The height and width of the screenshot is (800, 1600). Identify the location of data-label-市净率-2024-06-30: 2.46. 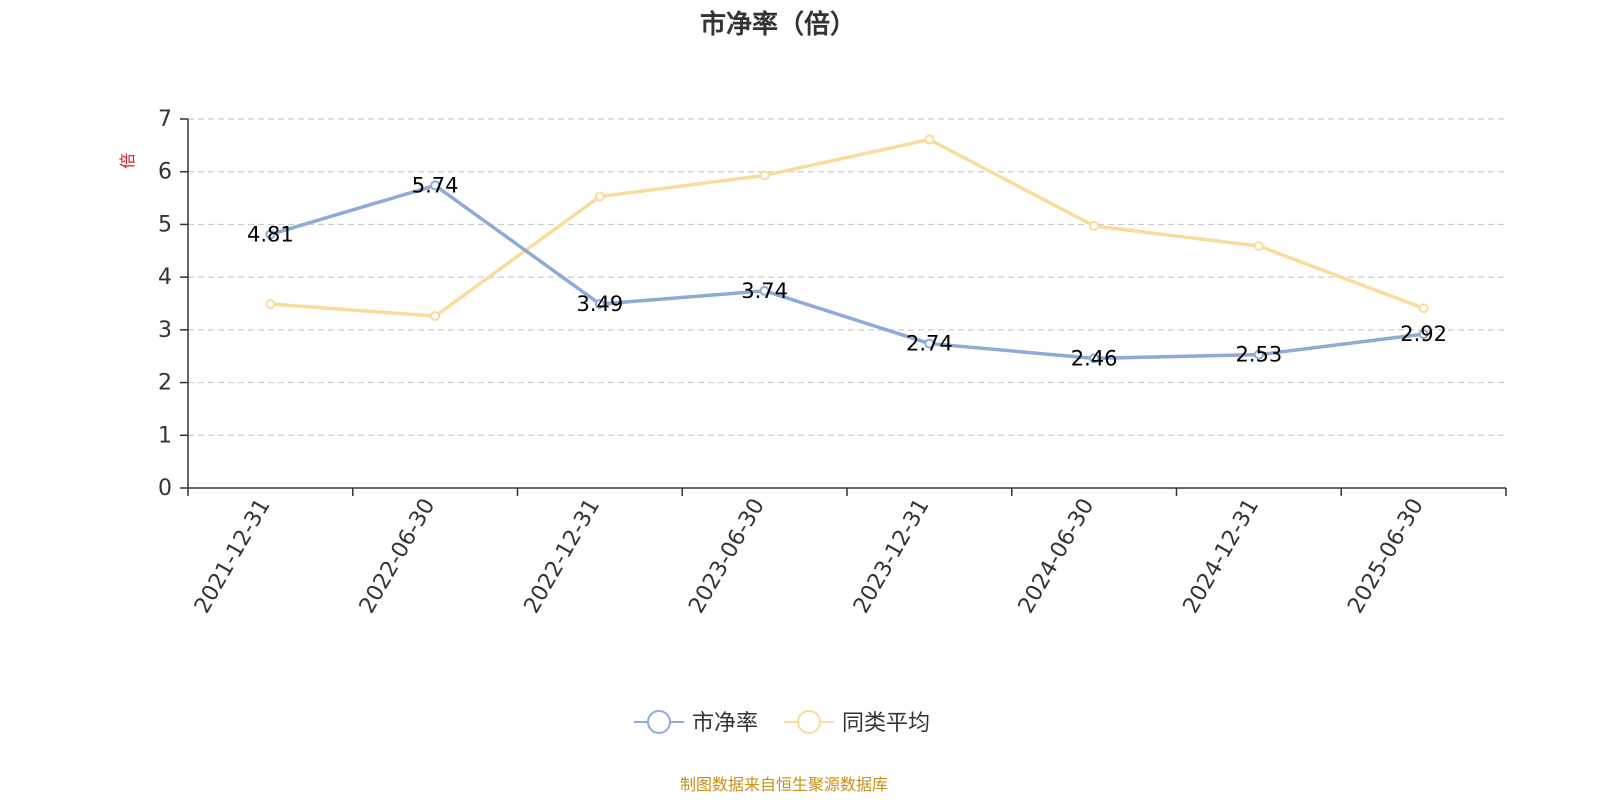
(1094, 358).